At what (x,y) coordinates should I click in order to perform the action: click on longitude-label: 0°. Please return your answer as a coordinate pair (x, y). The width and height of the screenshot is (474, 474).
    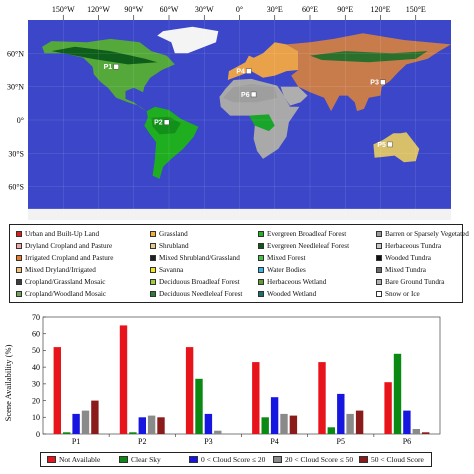
    Looking at the image, I should click on (239, 9).